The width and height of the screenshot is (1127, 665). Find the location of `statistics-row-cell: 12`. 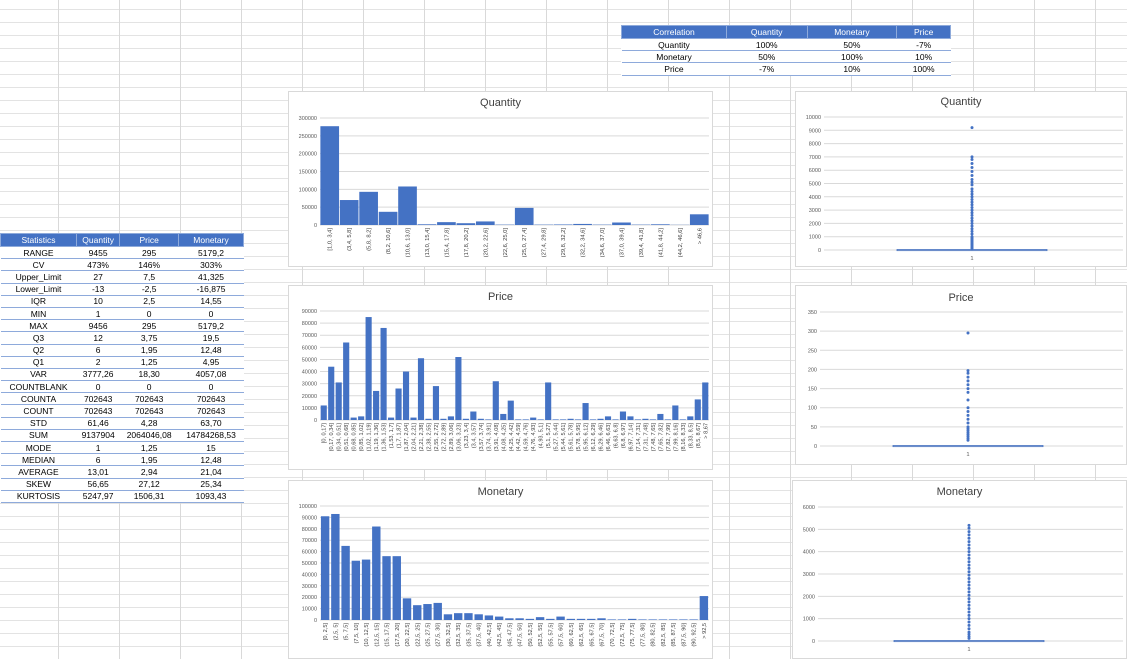

statistics-row-cell: 12 is located at coordinates (97, 338).